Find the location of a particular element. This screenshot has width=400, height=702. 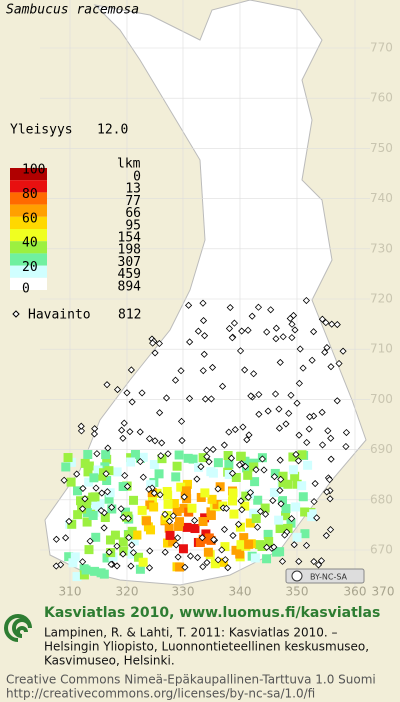

logo is located at coordinates (18, 628).